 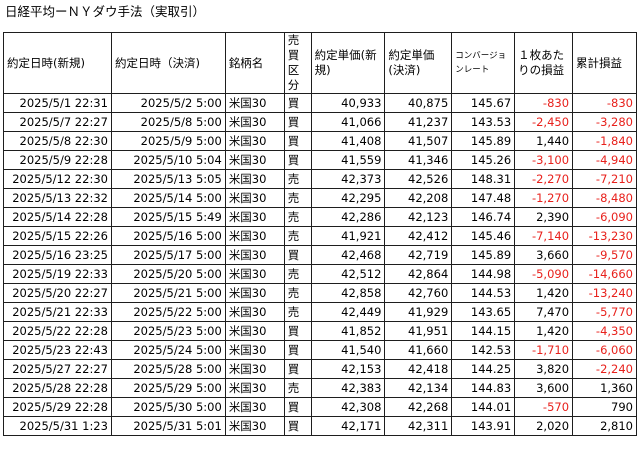 I want to click on cell-cumulative-pnl: -5,770, so click(x=604, y=312).